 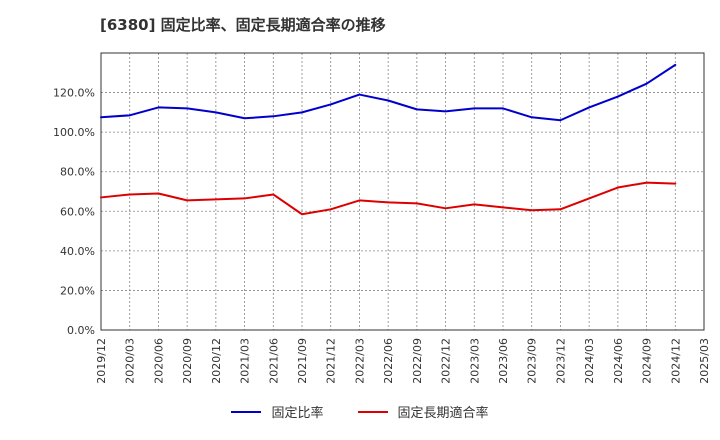 I want to click on x-tick-label: 2020/12, so click(x=216, y=361).